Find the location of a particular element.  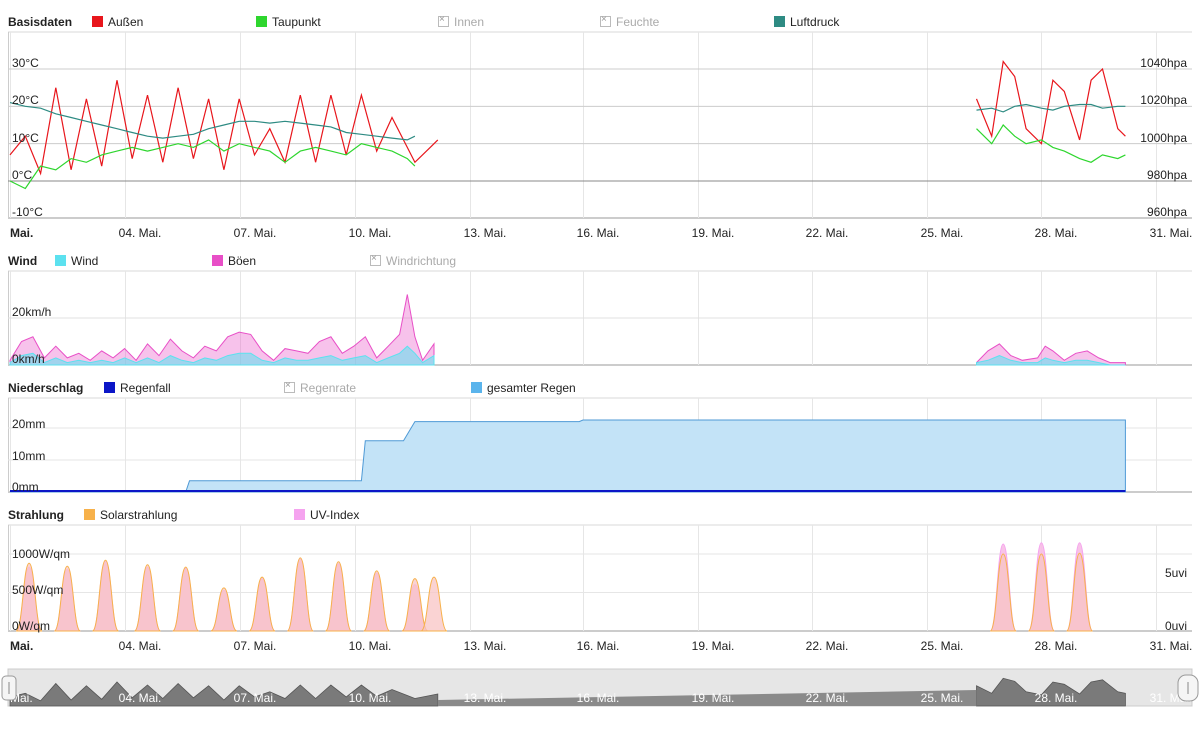

y-axis-label-temp: 20°C is located at coordinates (25, 100).